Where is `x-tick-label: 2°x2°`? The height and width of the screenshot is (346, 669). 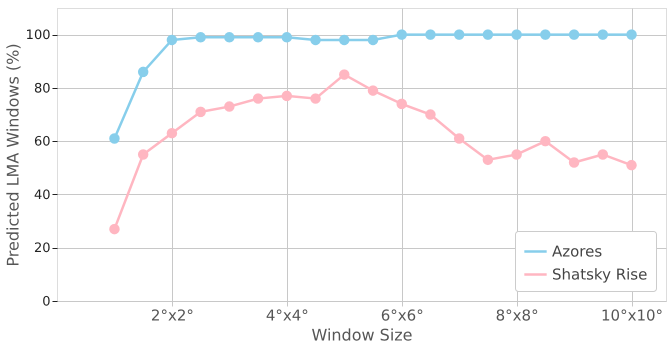
x-tick-label: 2°x2° is located at coordinates (172, 315).